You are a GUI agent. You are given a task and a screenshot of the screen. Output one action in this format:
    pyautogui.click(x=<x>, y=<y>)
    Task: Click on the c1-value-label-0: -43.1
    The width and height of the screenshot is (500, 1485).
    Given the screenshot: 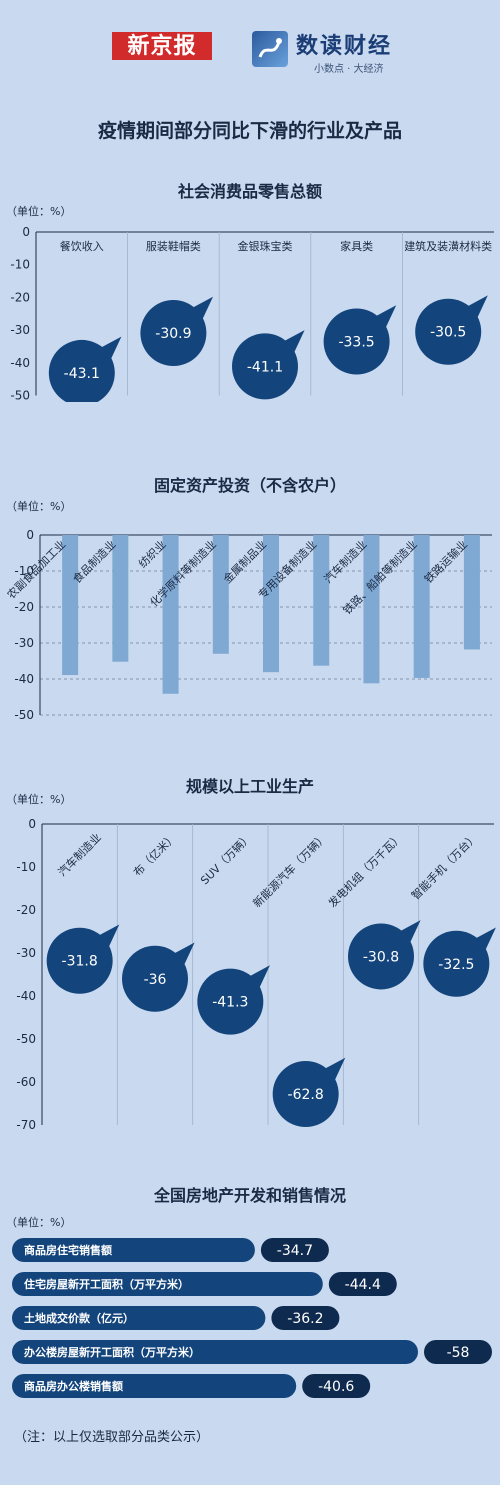 What is the action you would take?
    pyautogui.click(x=82, y=374)
    